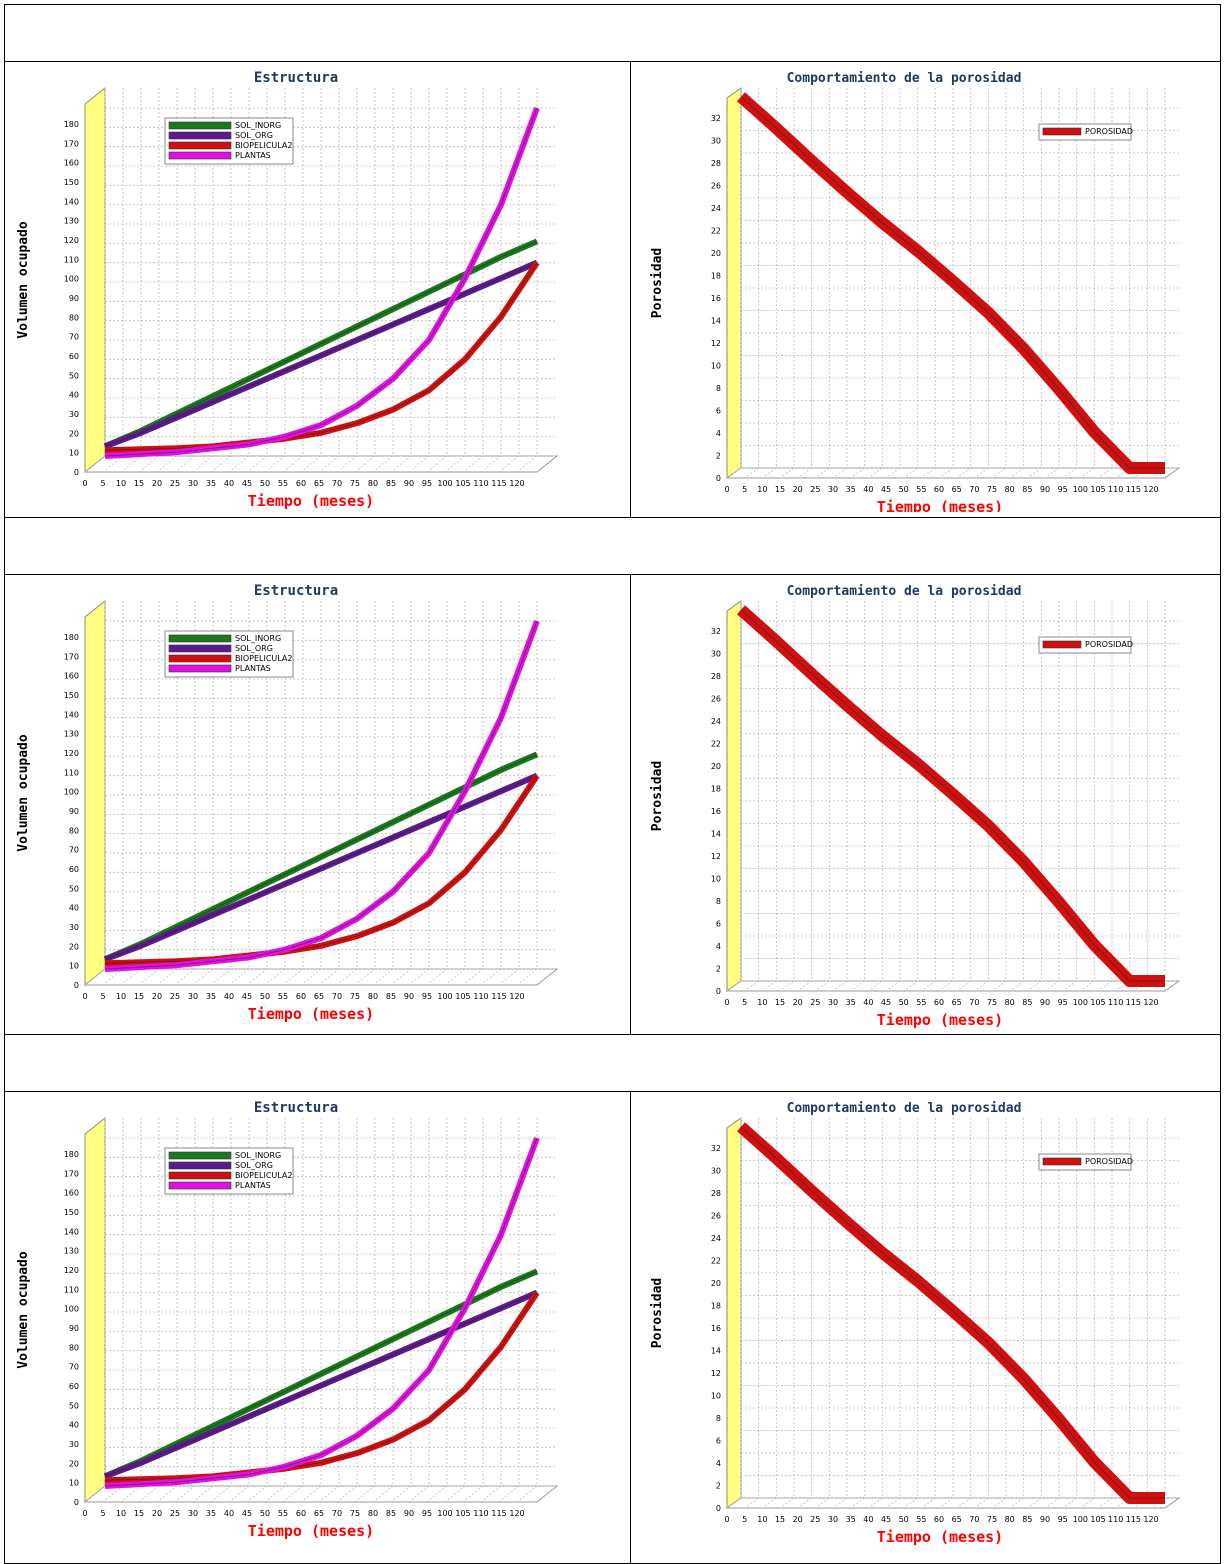 The height and width of the screenshot is (1564, 1225). Describe the element at coordinates (657, 283) in the screenshot. I see `y-axis-label: Porosidad` at that location.